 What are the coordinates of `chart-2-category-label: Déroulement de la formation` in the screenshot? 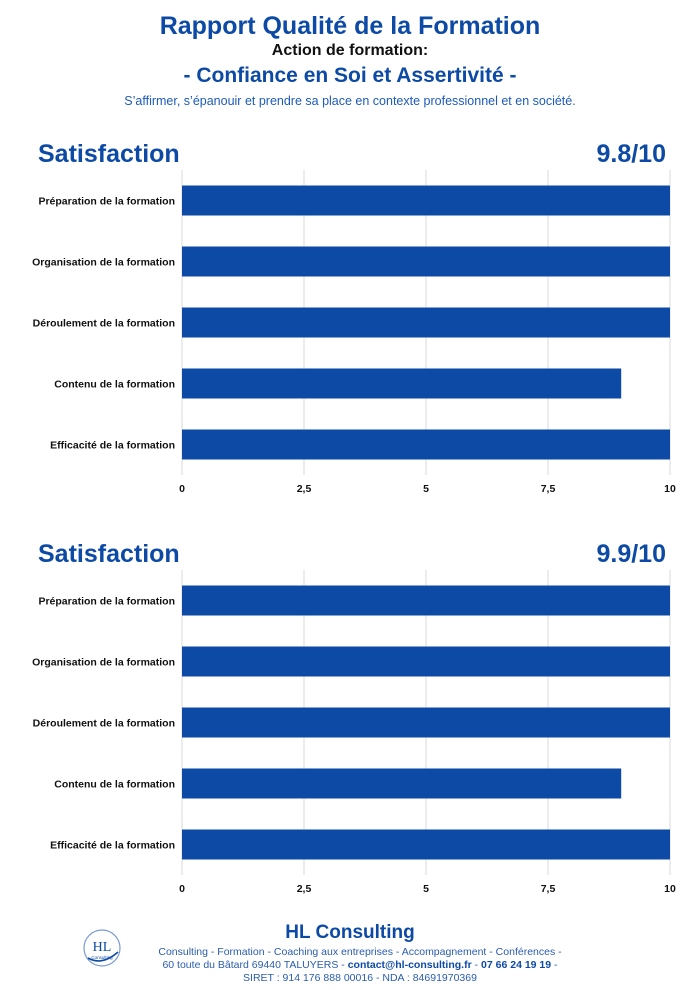 It's located at (104, 724).